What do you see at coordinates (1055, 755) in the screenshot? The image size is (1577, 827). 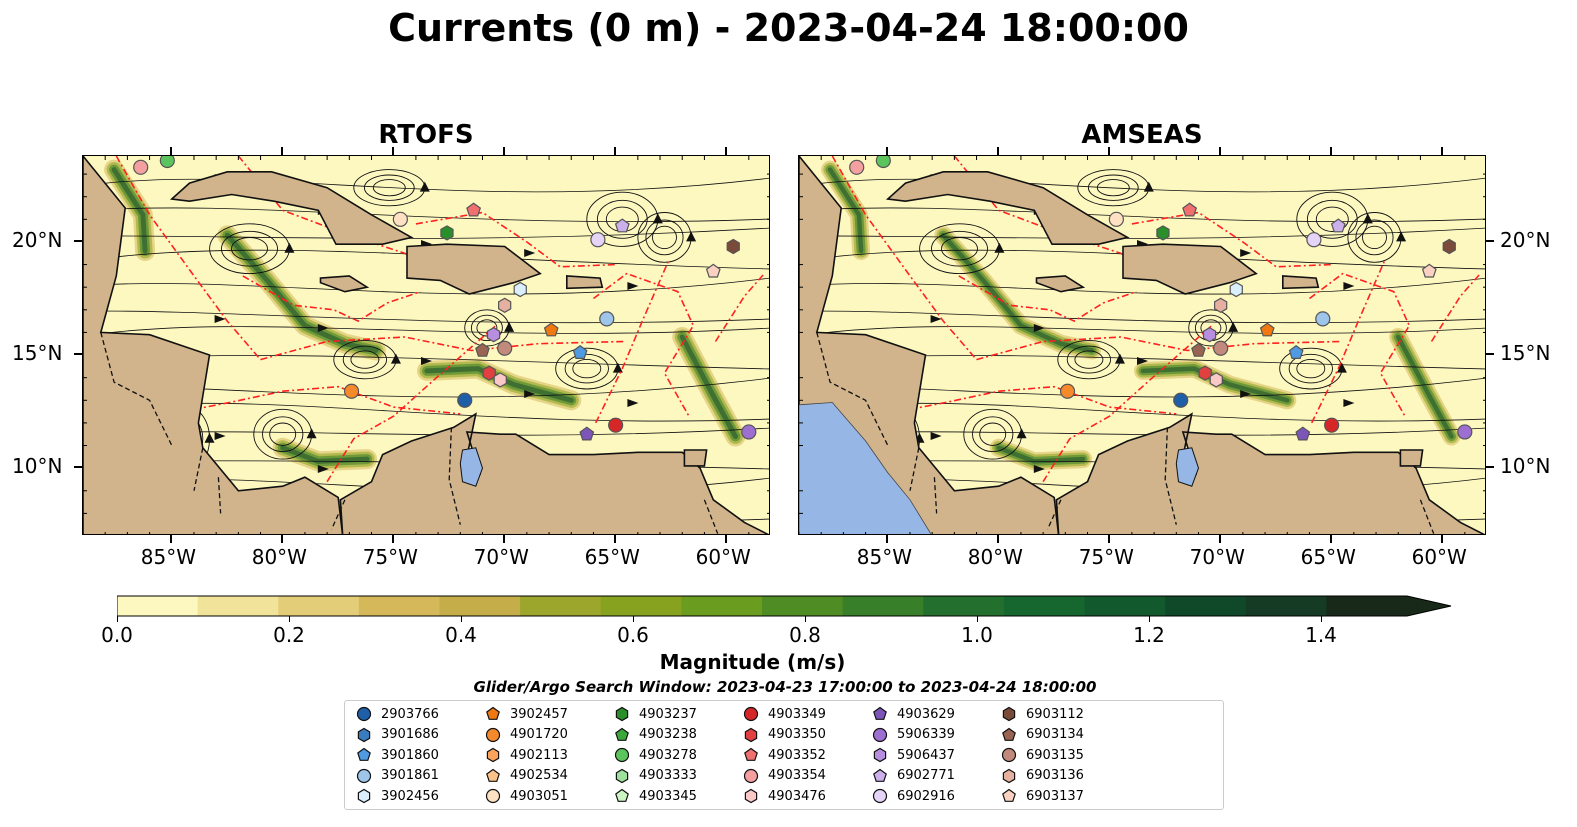 I see `legend-label: 6903135` at bounding box center [1055, 755].